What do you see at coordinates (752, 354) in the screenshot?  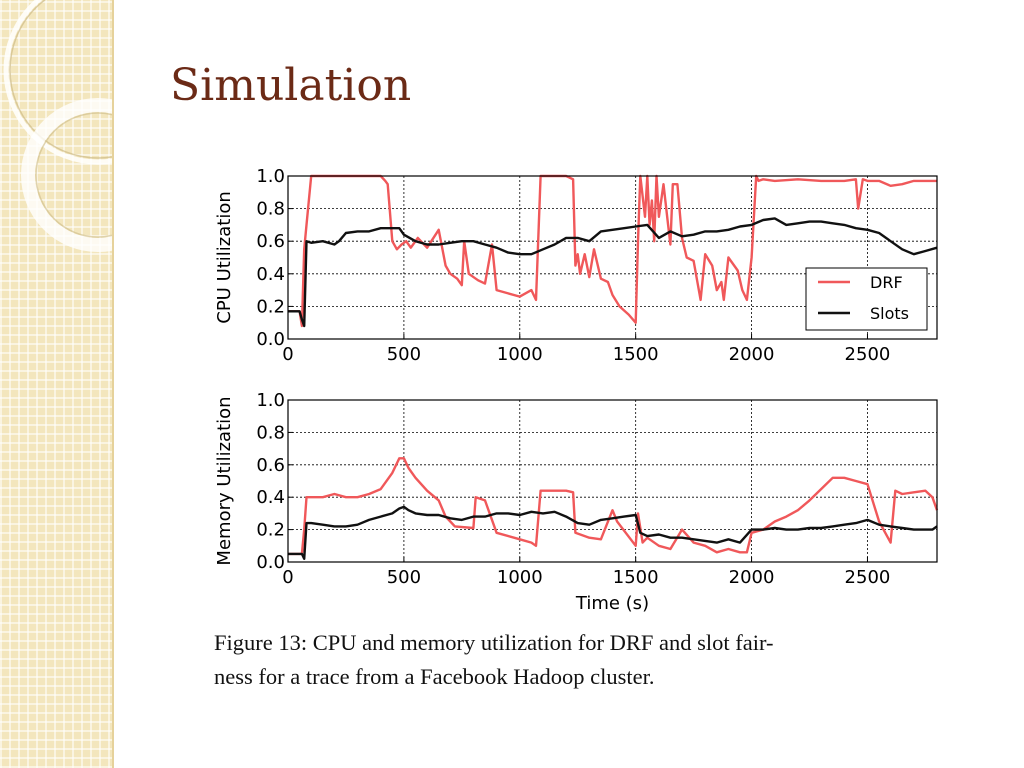 I see `cpu-xtick-label: 2000` at bounding box center [752, 354].